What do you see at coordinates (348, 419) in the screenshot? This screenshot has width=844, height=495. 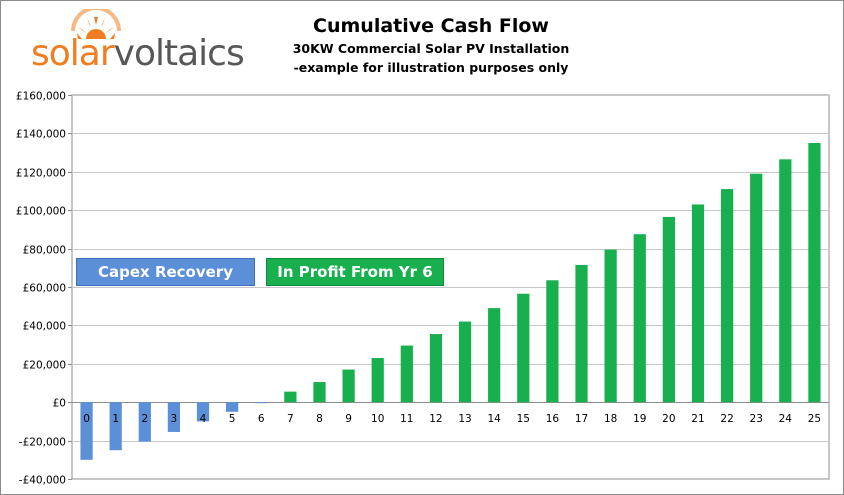 I see `x-tick-label: 9` at bounding box center [348, 419].